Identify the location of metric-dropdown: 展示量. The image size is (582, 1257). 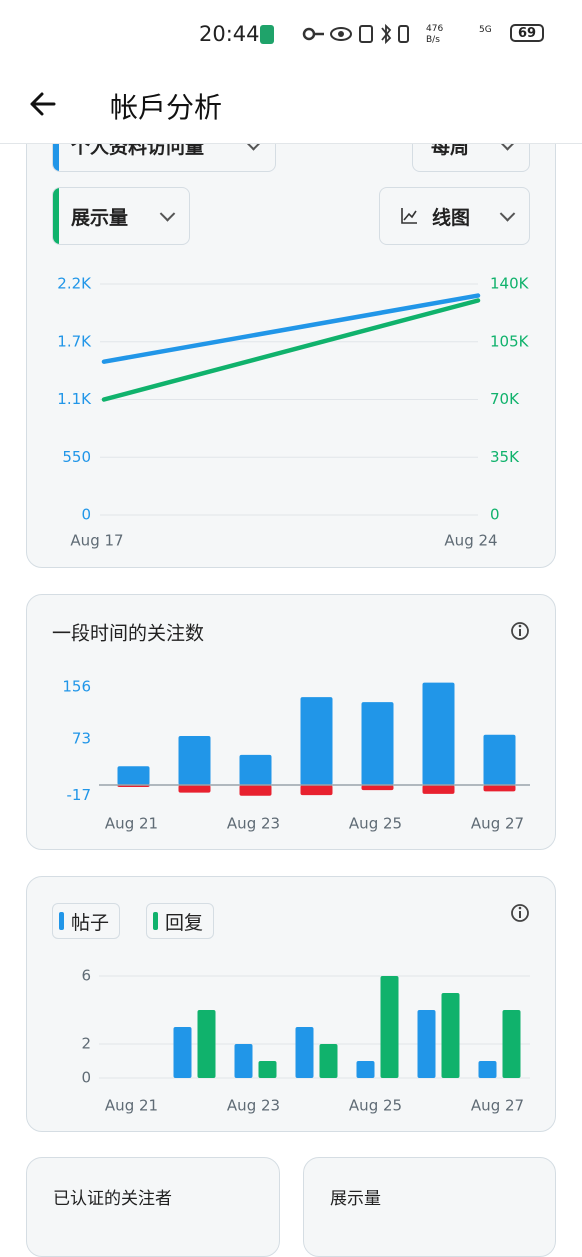
(121, 216).